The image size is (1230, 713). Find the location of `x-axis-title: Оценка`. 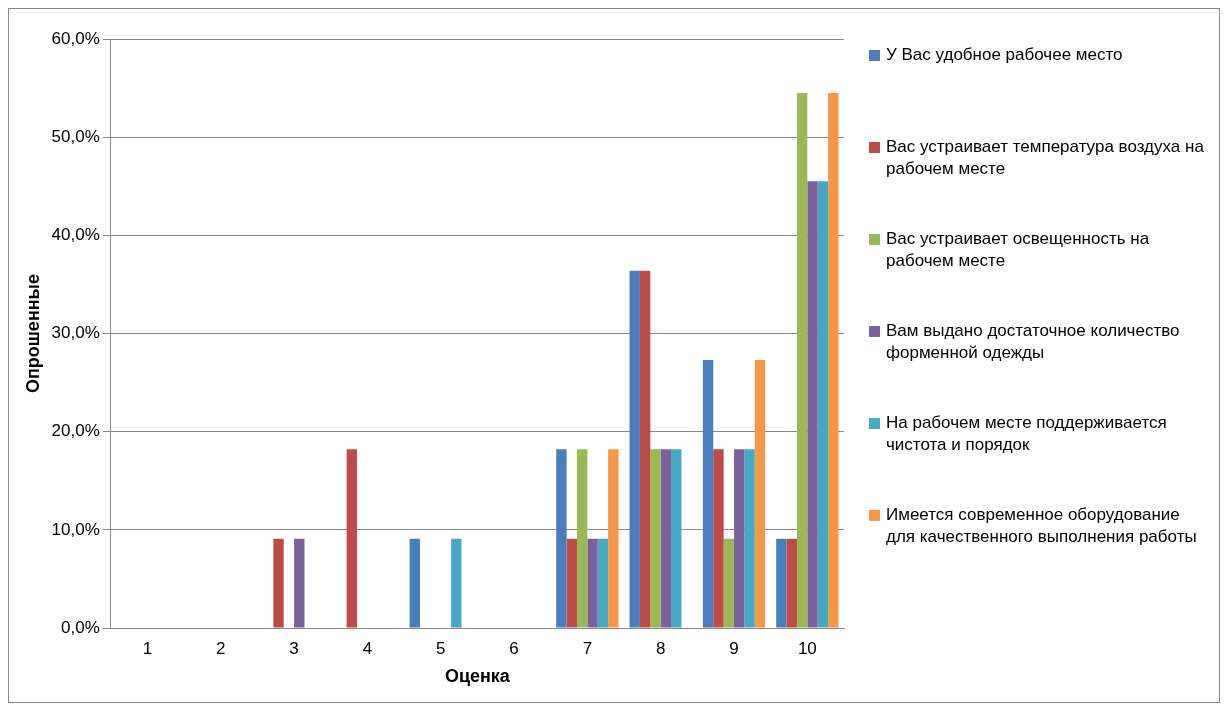

x-axis-title: Оценка is located at coordinates (477, 676).